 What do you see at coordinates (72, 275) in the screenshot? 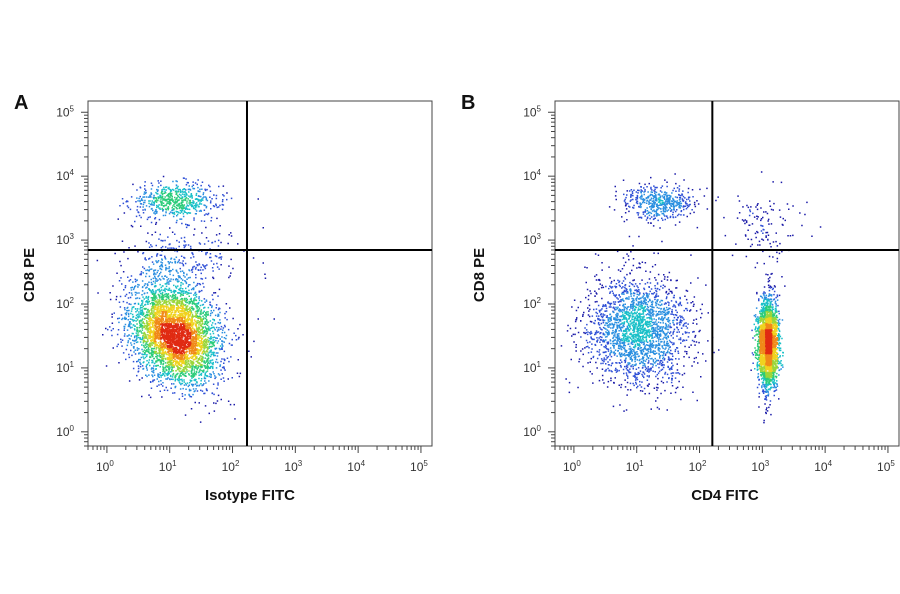
I see `panel-a-y-axis-ticks: 10⁰ 10¹ 10² 10³ 10⁴ 10⁵` at bounding box center [72, 275].